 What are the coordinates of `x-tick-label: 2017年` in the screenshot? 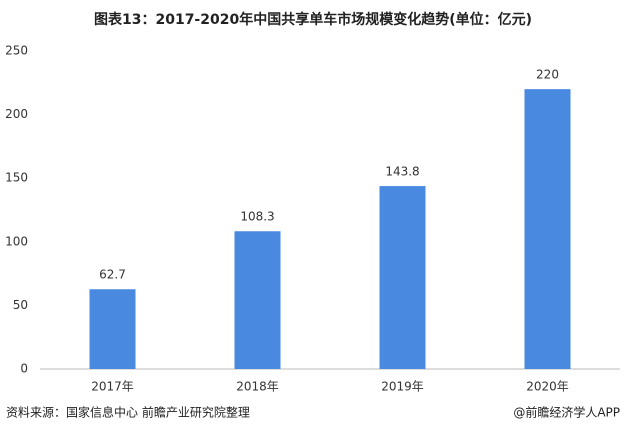 It's located at (112, 387).